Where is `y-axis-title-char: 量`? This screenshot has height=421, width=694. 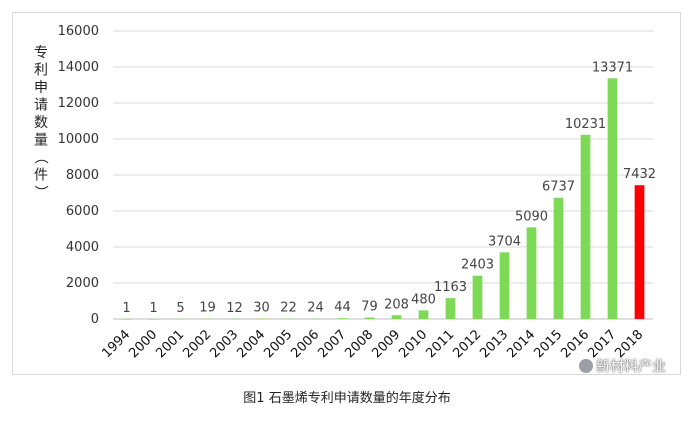
y-axis-title-char: 量 is located at coordinates (41, 141).